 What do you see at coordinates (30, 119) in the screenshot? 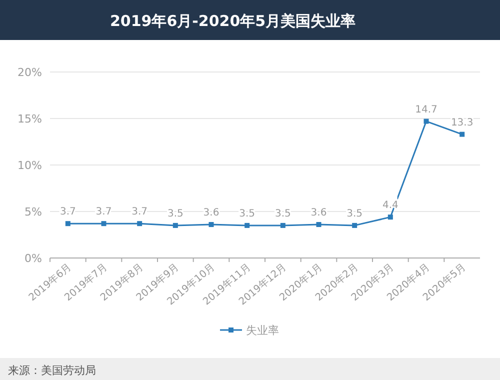
I see `y-tick-label: 15%` at bounding box center [30, 119].